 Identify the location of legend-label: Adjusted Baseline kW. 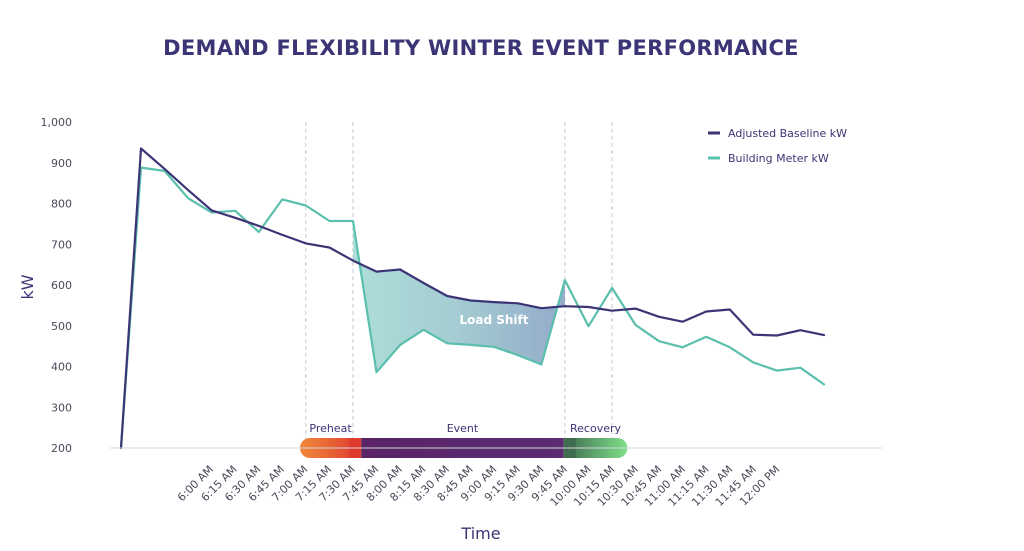
(787, 133).